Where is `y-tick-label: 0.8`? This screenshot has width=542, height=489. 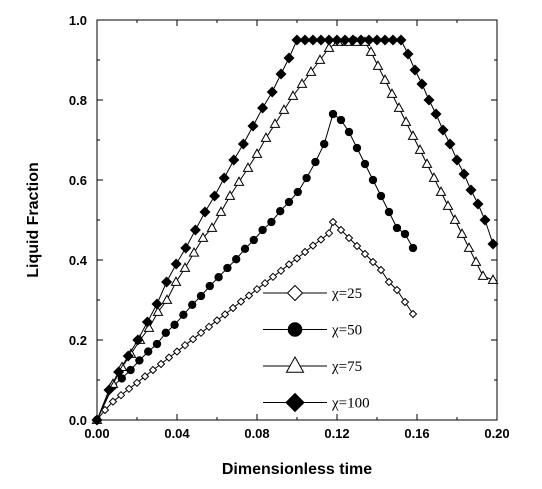 y-tick-label: 0.8 is located at coordinates (78, 100).